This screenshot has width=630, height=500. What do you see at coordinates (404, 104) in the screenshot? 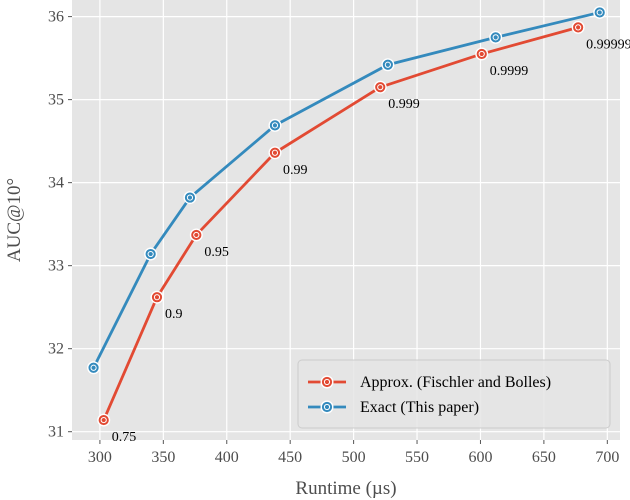
I see `point-label: 0.999` at bounding box center [404, 104].